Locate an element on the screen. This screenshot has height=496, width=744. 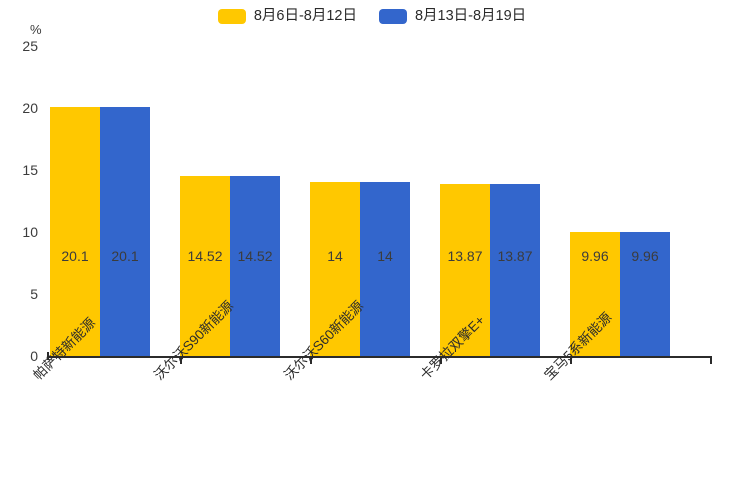
bar-series-1-category-4: 13.87 is located at coordinates (465, 270).